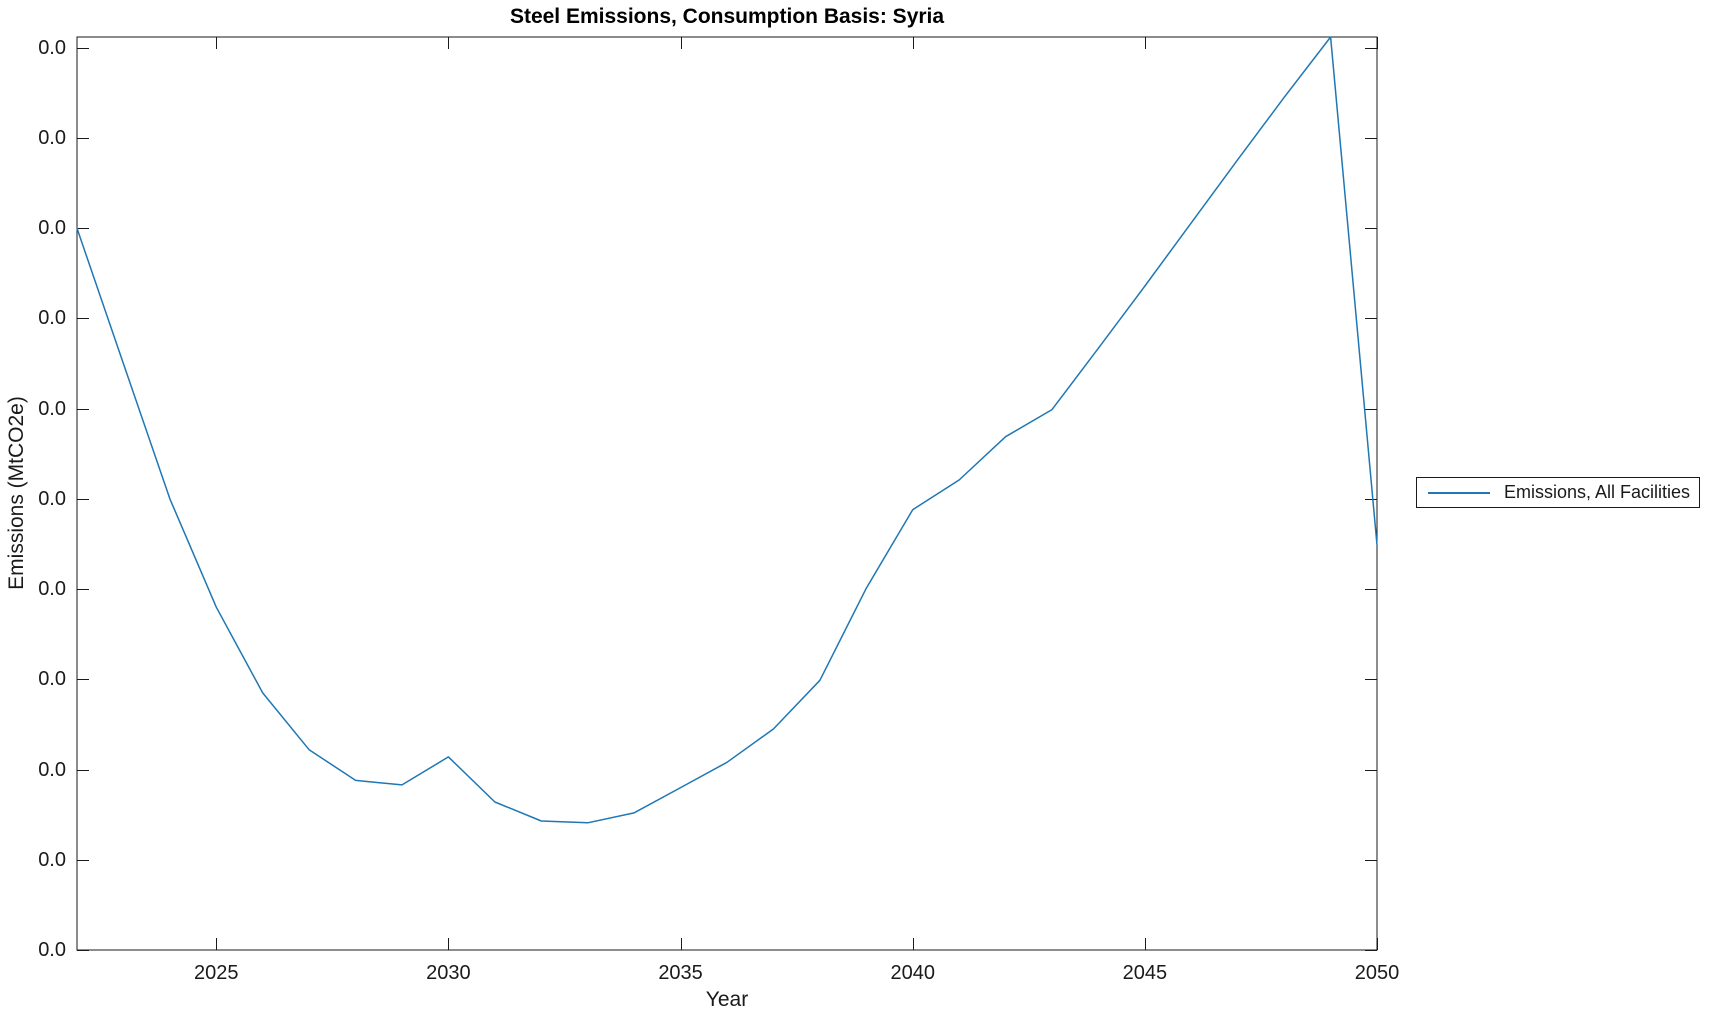 This screenshot has height=1021, width=1709. What do you see at coordinates (1377, 973) in the screenshot?
I see `x-tick-label: 2050` at bounding box center [1377, 973].